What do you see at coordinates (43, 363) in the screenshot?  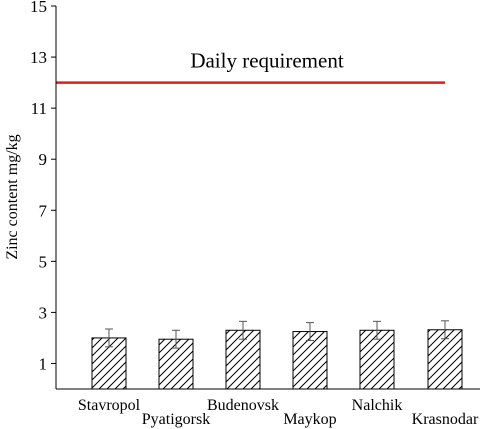 I see `y-tick-label: 1` at bounding box center [43, 363].